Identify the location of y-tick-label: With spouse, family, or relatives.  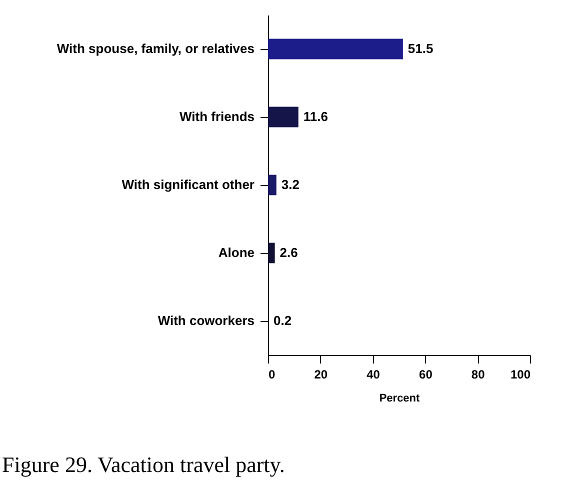
(155, 48).